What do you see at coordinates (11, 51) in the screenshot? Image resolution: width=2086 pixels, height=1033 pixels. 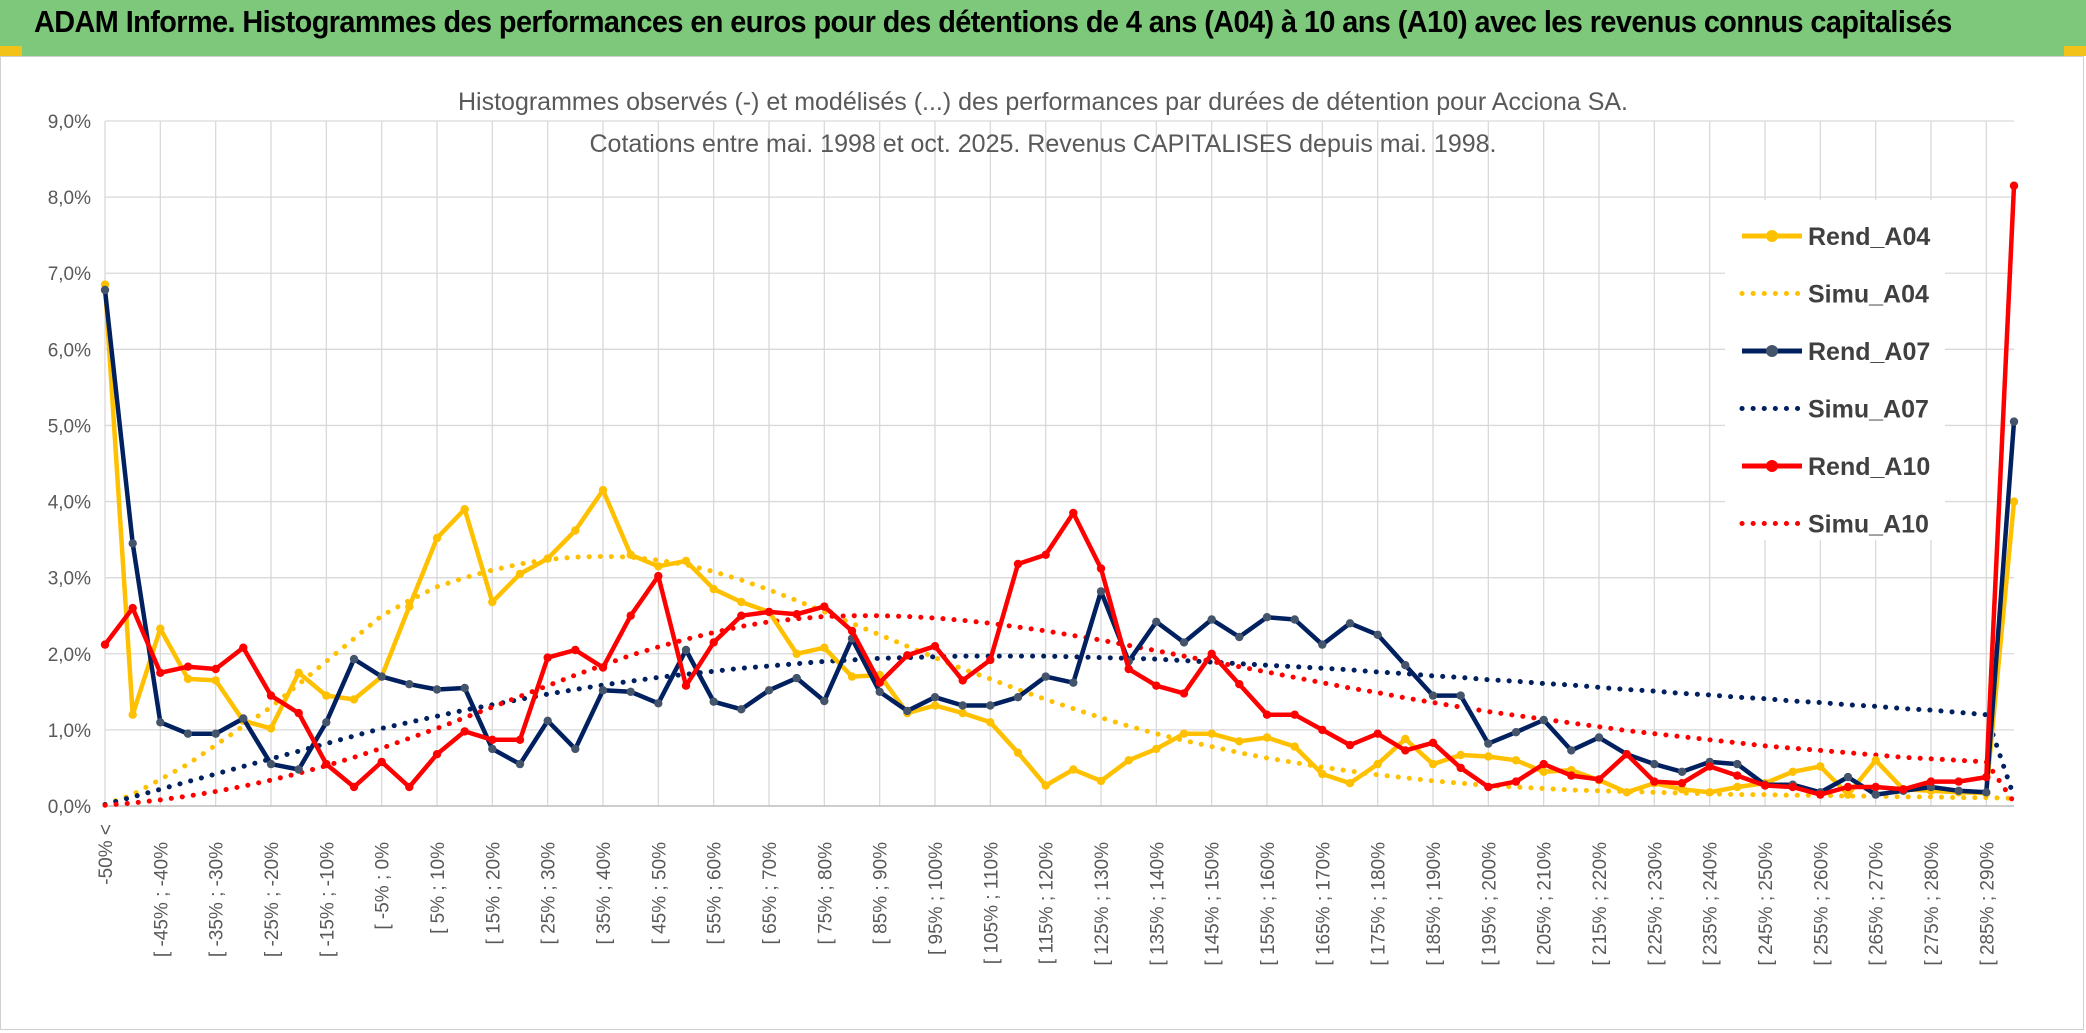 I see `banner-corner-left` at bounding box center [11, 51].